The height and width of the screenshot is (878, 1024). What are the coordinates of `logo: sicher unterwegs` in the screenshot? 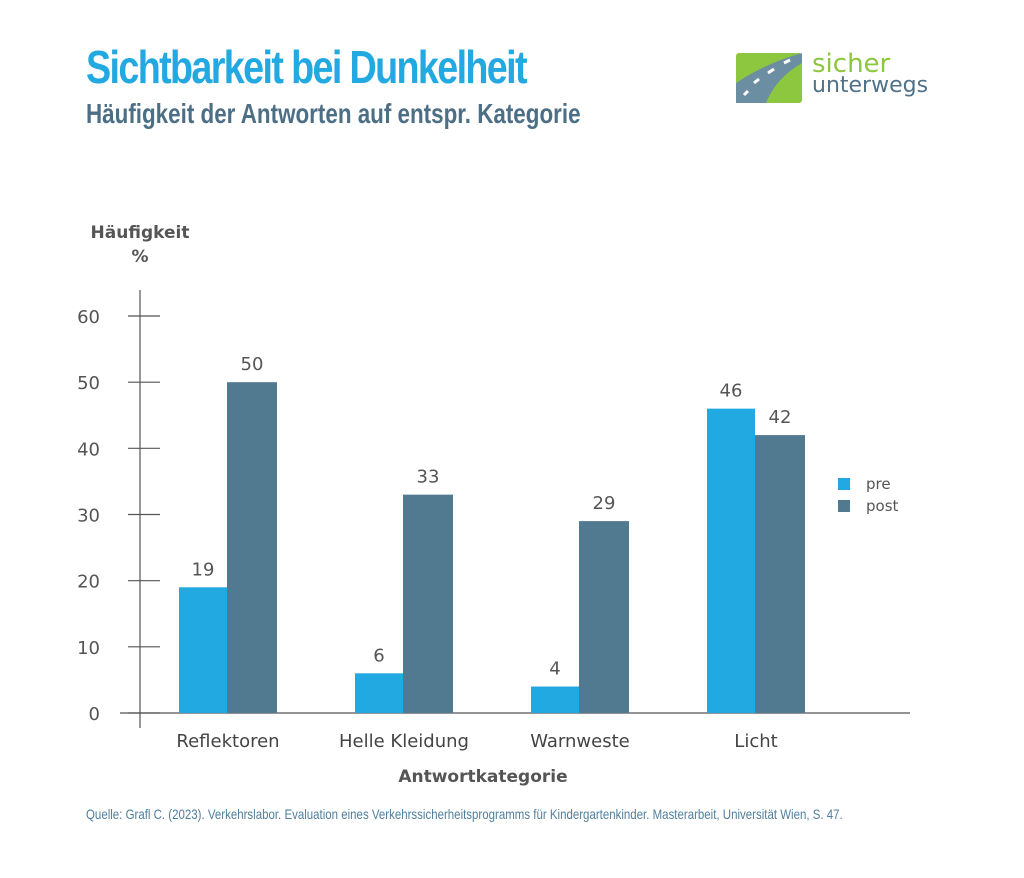 It's located at (846, 76).